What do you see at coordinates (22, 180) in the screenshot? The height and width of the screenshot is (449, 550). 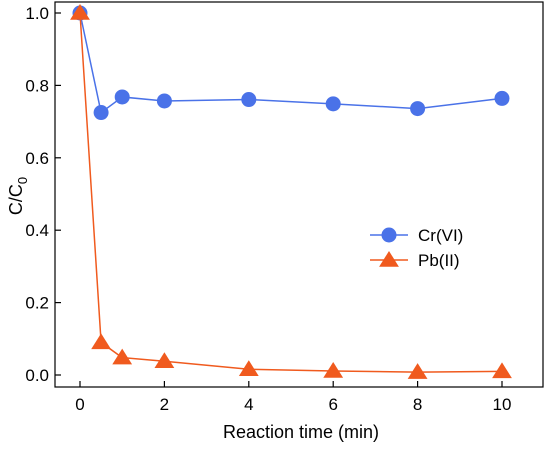 I see `y-axis-label-subscript: 0` at bounding box center [22, 180].